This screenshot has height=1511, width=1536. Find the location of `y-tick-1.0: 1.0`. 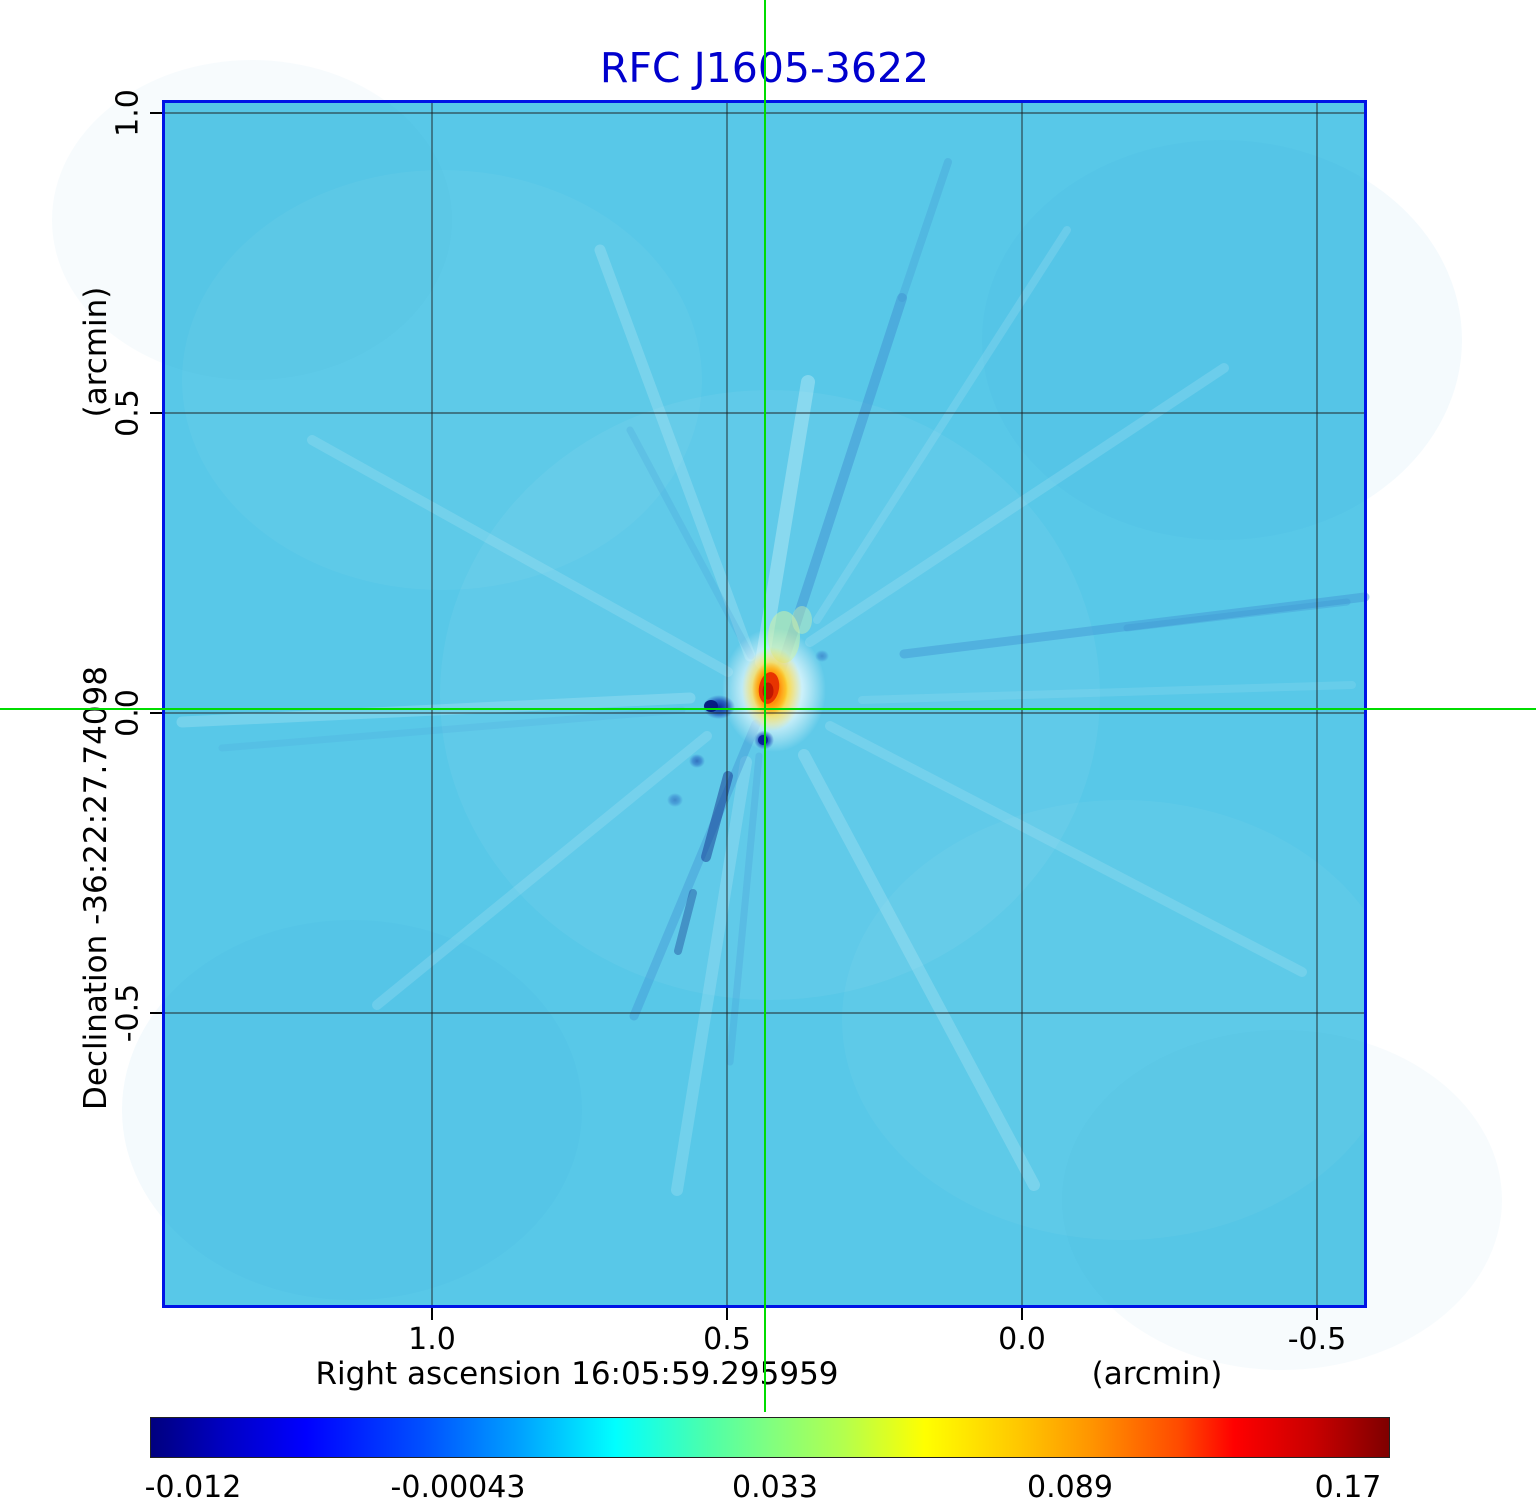

y-tick-1.0: 1.0 is located at coordinates (128, 113).